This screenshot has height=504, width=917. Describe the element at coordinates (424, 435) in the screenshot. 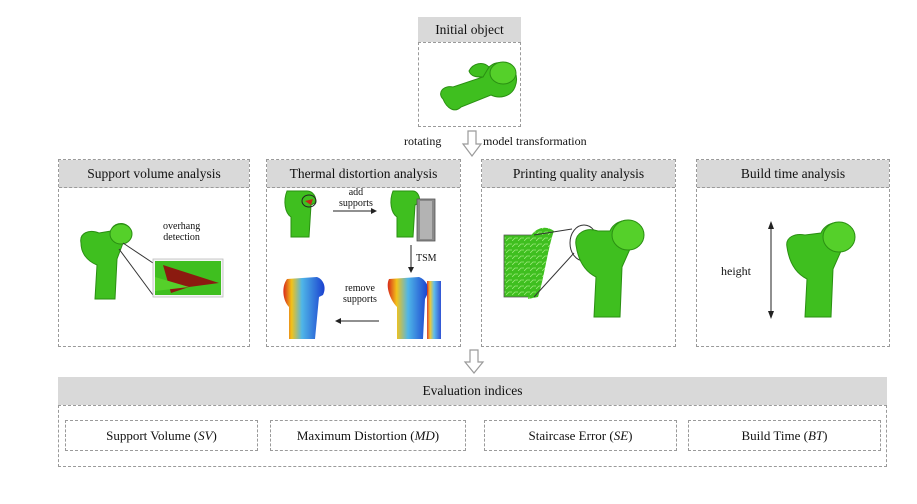

I see `index-maximum-distortion-abbr: MD` at that location.